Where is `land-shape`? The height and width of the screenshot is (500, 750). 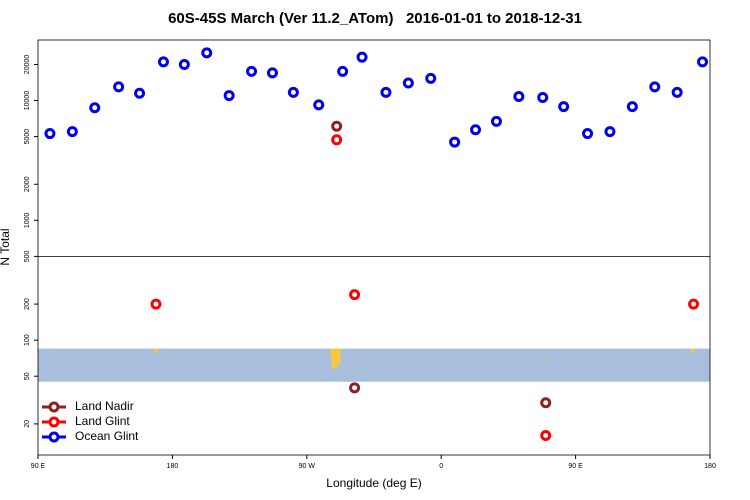
land-shape is located at coordinates (336, 359).